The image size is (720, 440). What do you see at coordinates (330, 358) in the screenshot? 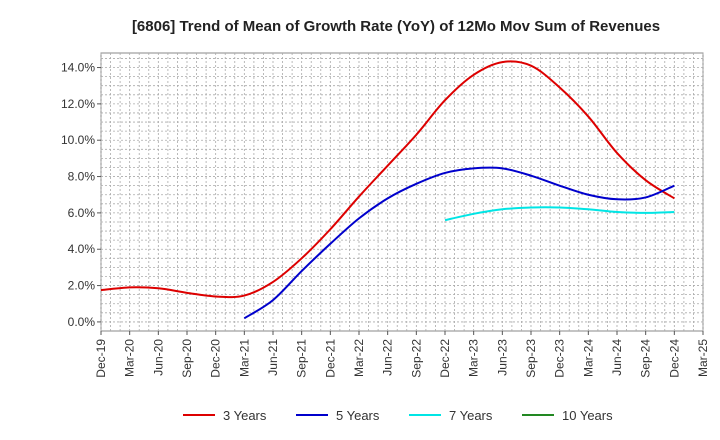
I see `x-tick-label: Dec-21` at bounding box center [330, 358].